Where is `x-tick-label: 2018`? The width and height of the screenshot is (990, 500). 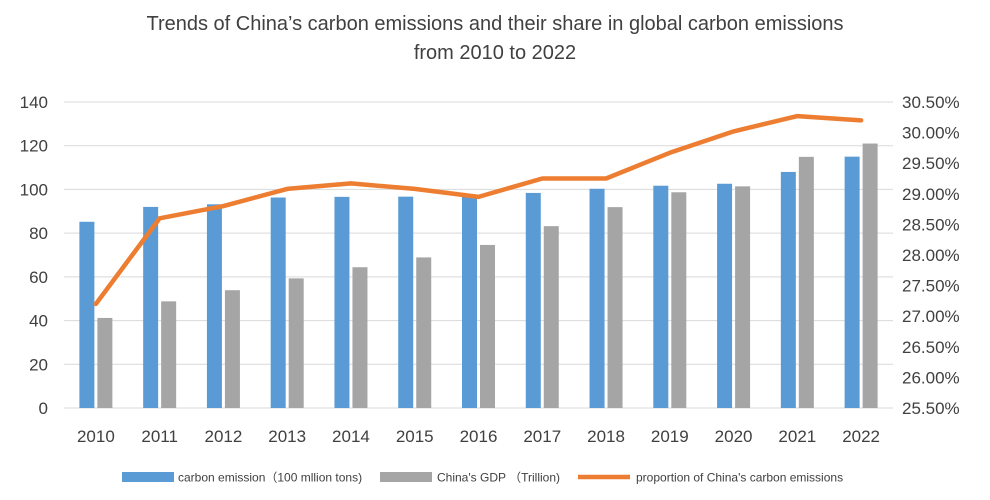 x-tick-label: 2018 is located at coordinates (606, 436).